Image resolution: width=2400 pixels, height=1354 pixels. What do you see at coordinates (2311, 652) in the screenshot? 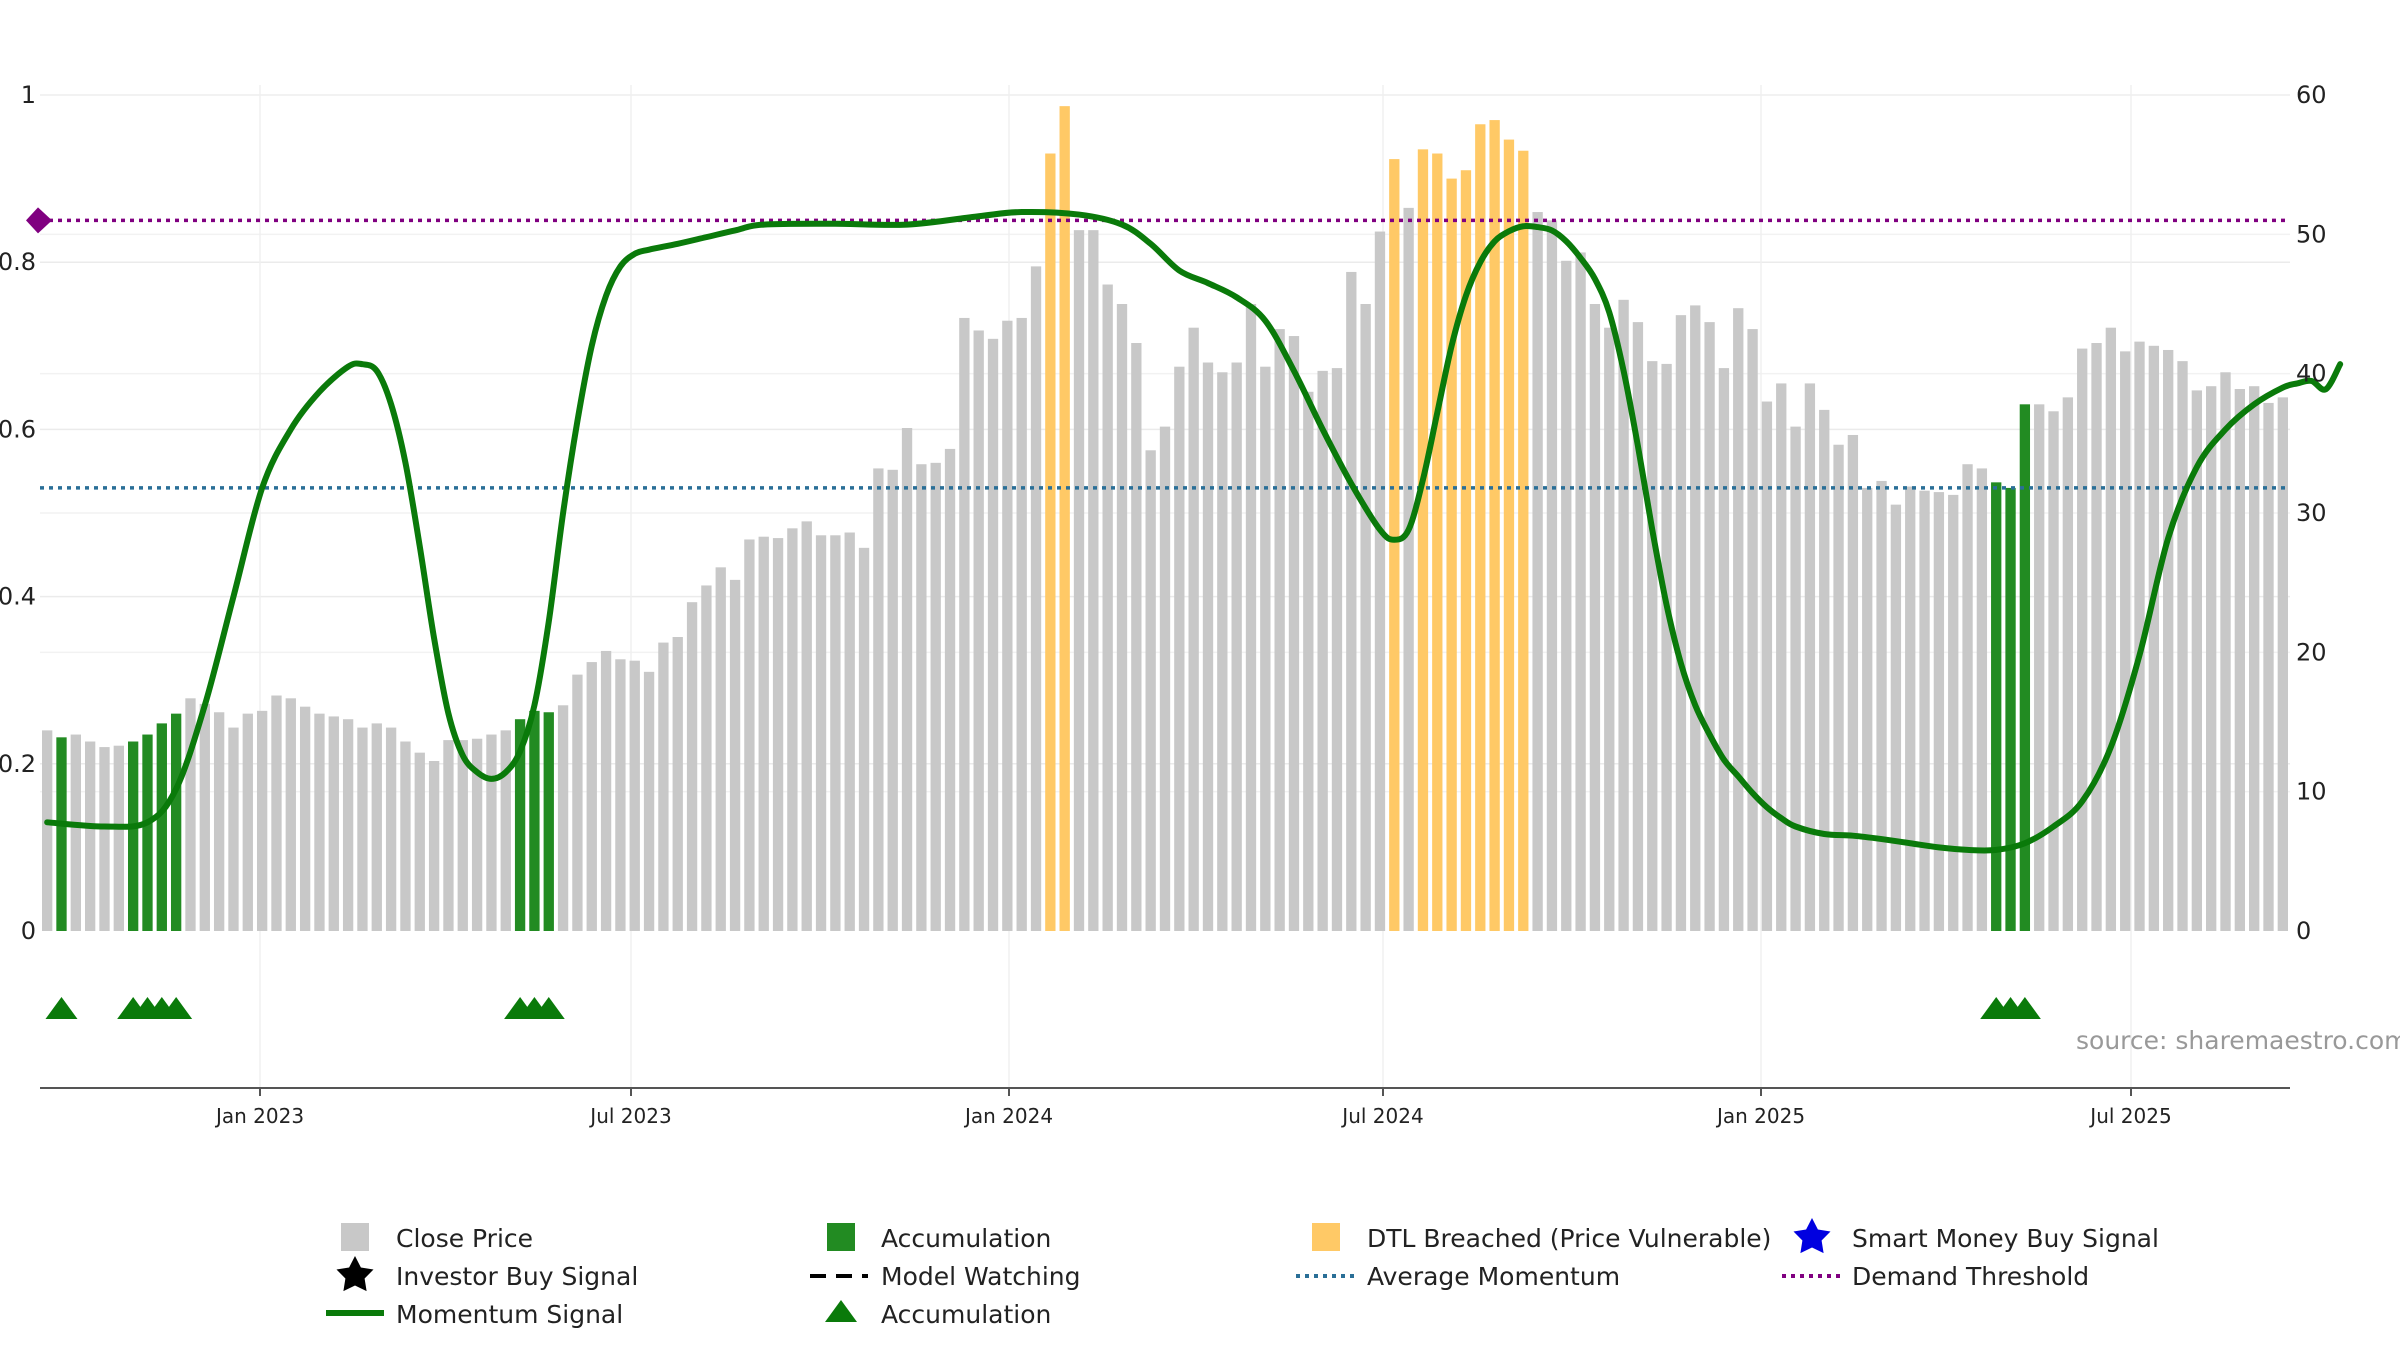
I see `y-right-tick-label: 20` at bounding box center [2311, 652].